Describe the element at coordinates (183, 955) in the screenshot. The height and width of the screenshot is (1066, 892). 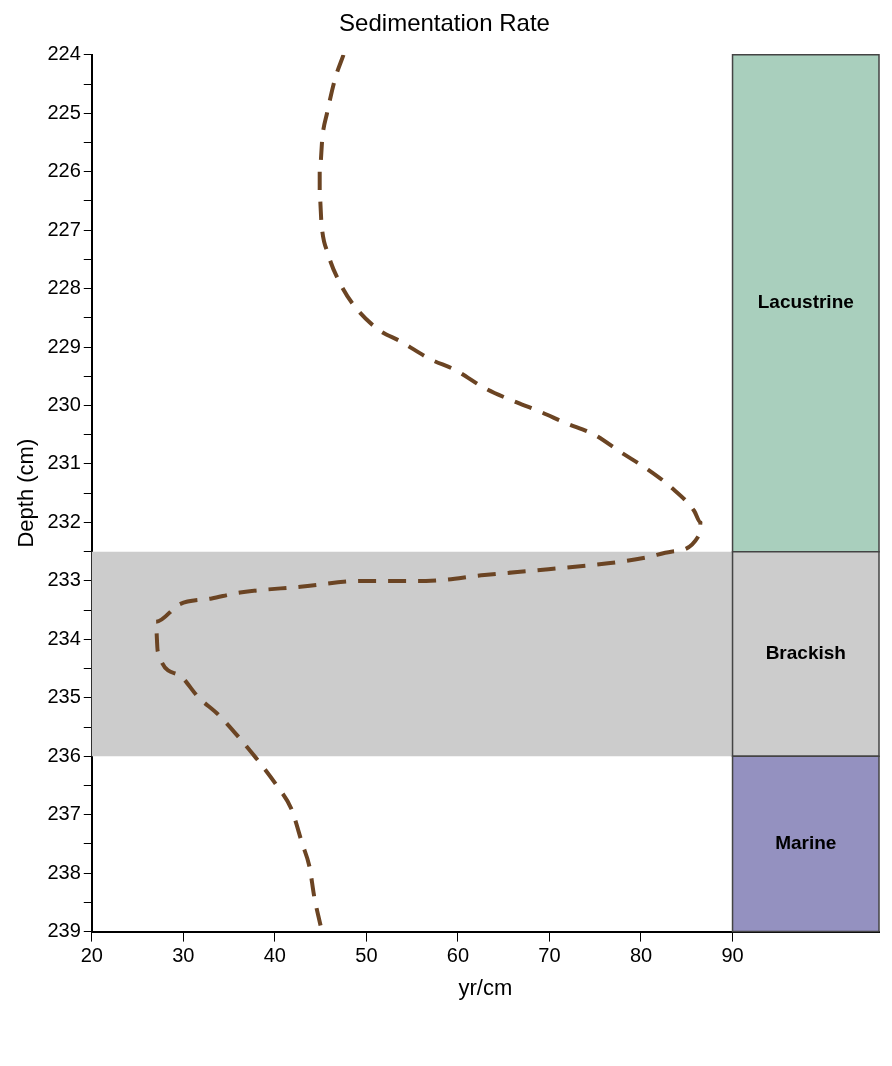
I see `x-tick-label: 30` at that location.